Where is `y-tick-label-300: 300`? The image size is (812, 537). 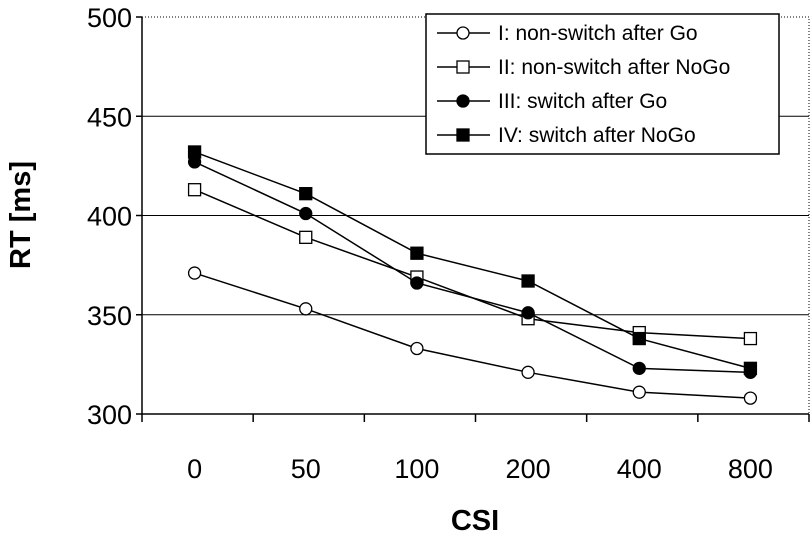
y-tick-label-300: 300 is located at coordinates (109, 415).